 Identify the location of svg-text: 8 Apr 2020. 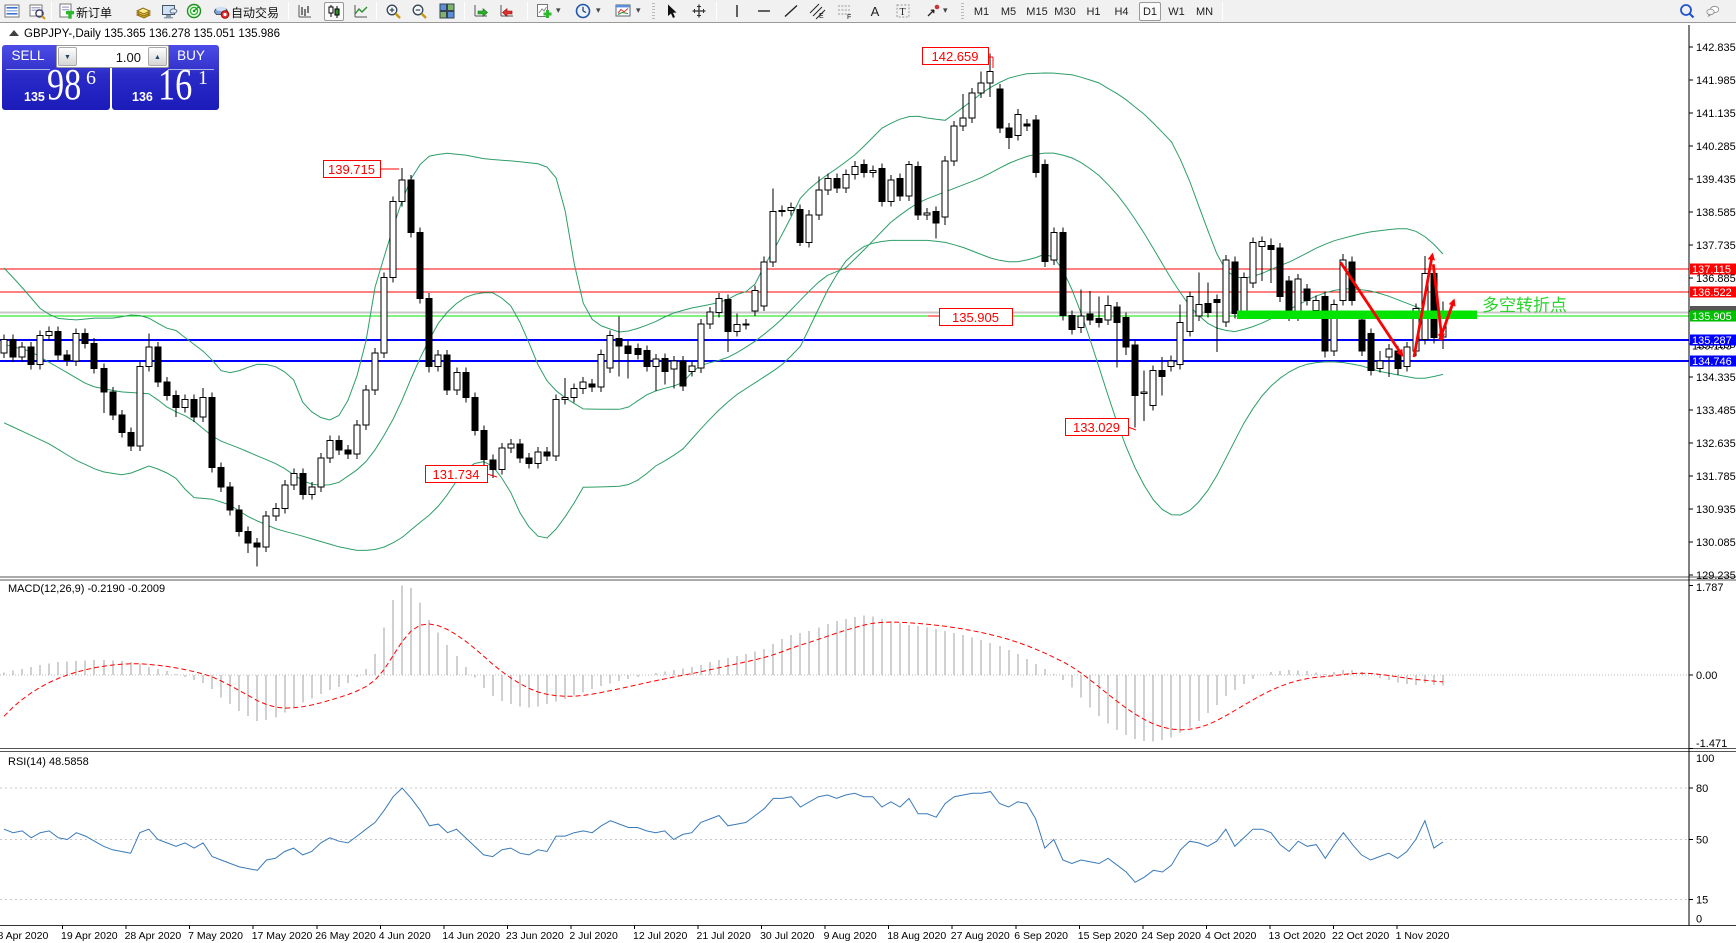
(24, 936).